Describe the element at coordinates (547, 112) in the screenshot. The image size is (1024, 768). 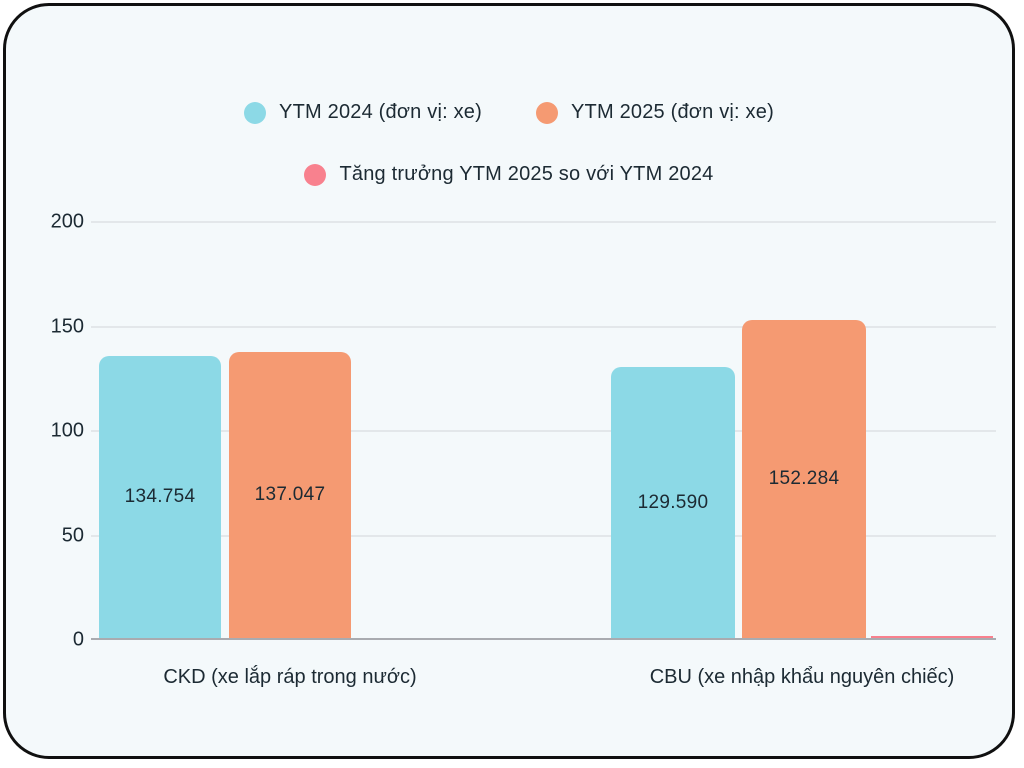
I see `legend-dot-orange-icon` at that location.